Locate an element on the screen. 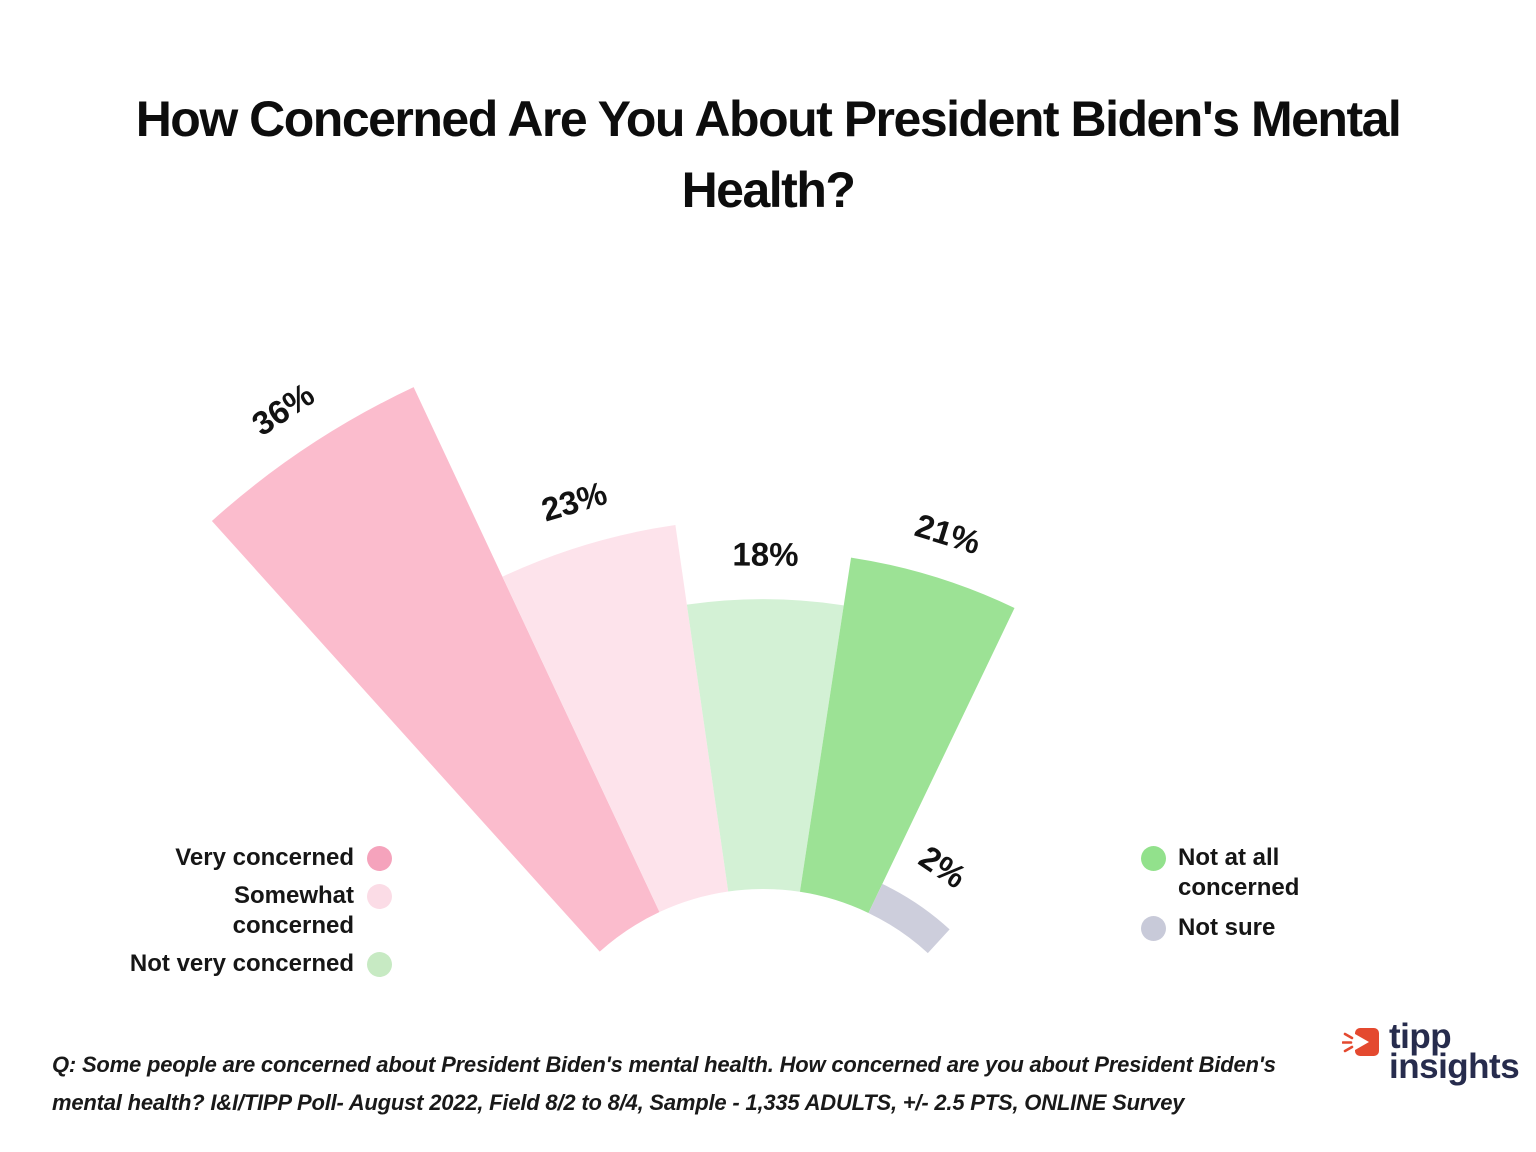  tipp-insights-logo: tipp insights is located at coordinates (1431, 1051).